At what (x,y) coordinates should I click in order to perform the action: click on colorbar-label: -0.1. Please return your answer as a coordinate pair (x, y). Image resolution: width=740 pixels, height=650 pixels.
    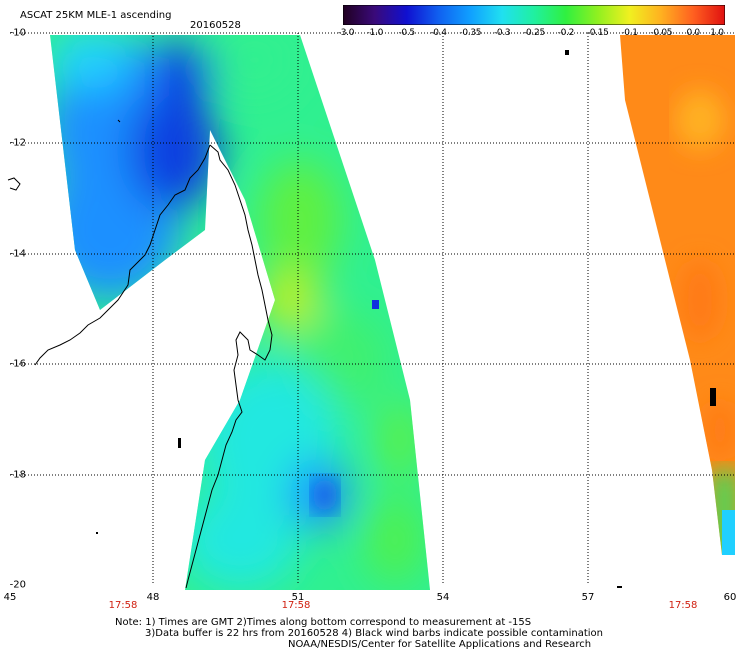
    Looking at the image, I should click on (629, 33).